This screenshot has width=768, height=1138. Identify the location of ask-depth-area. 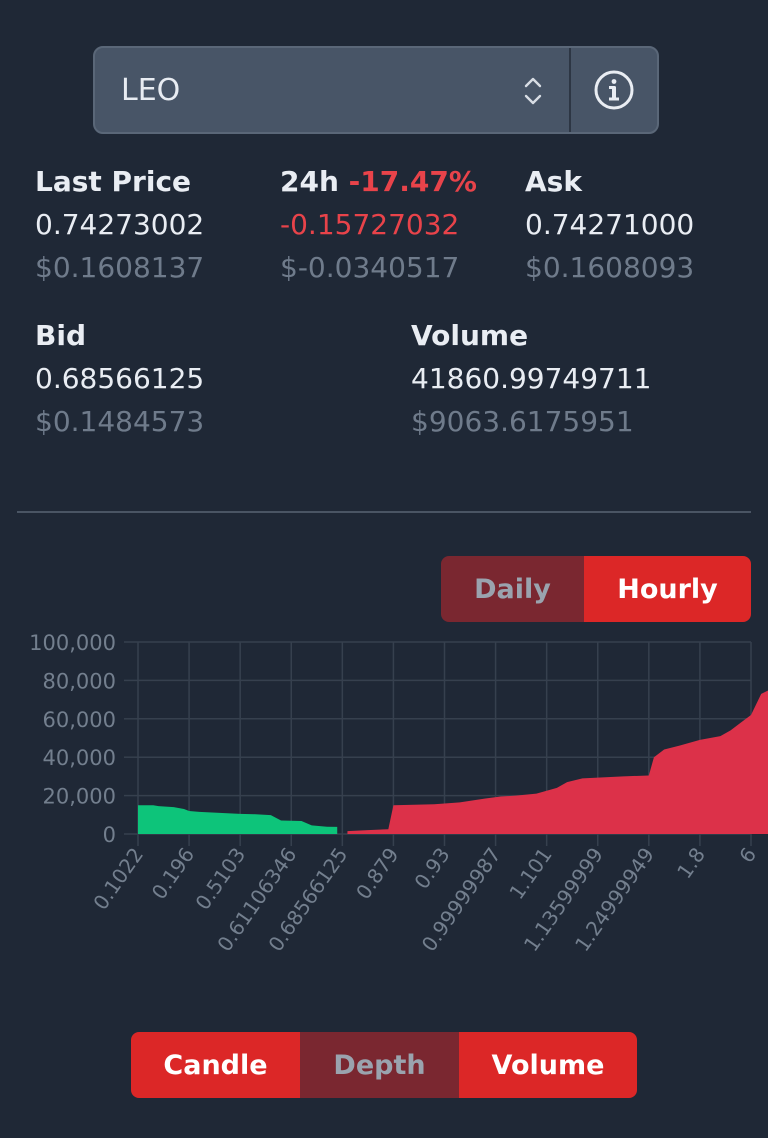
(557, 762).